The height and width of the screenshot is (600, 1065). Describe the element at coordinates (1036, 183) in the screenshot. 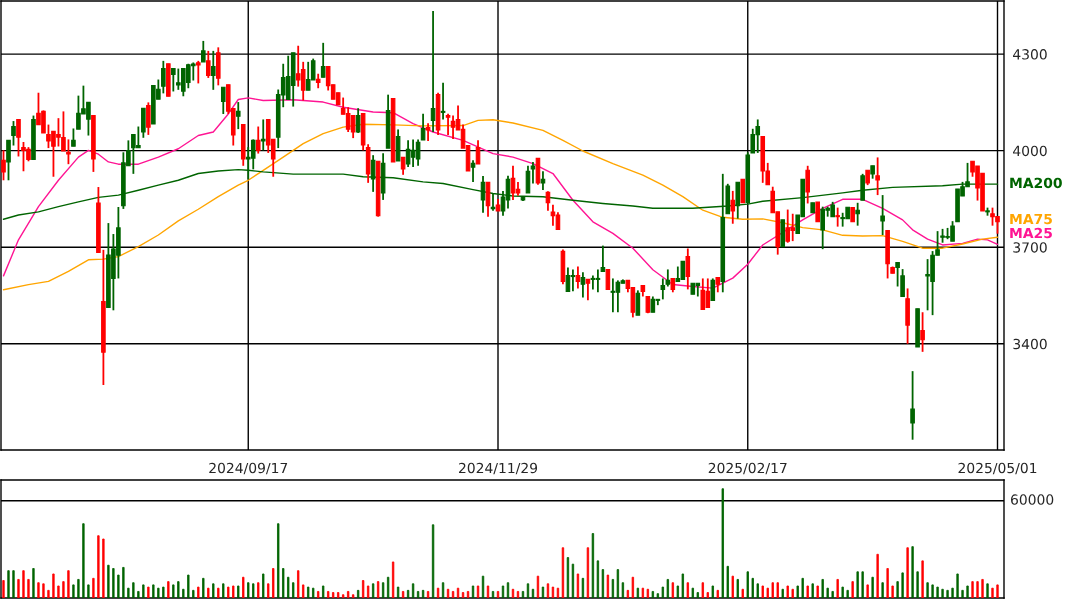

I see `series-label: MA200` at that location.